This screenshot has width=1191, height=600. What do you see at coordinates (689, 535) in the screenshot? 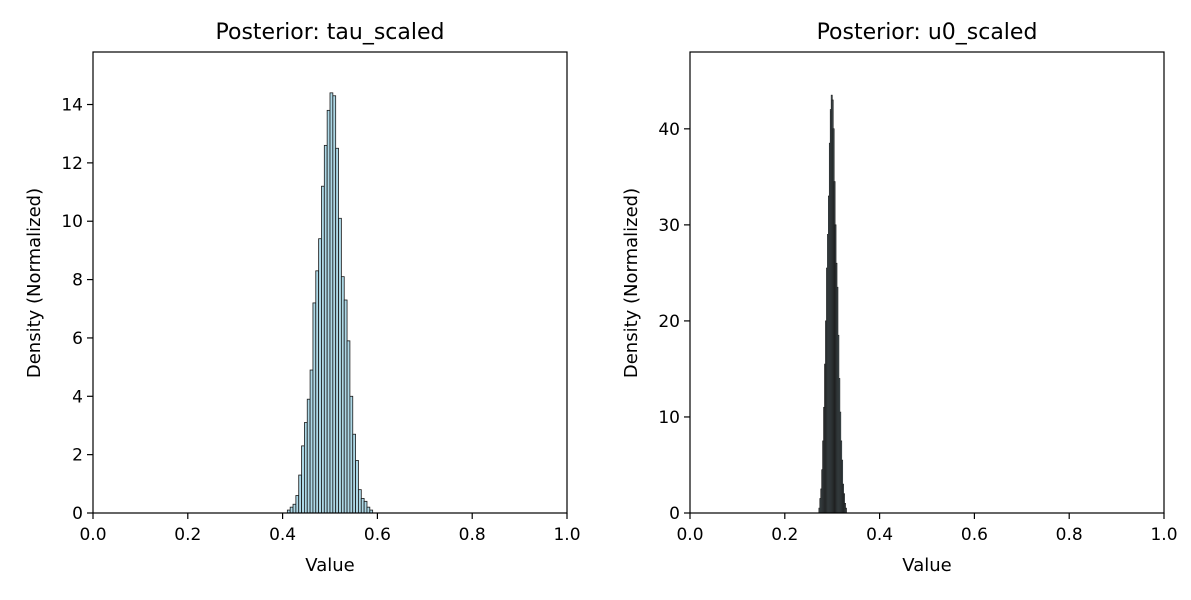
I see `u0-scaled-x-tick-label: 0.0` at bounding box center [689, 535].